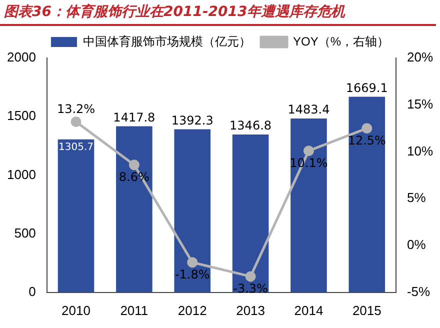  Describe the element at coordinates (418, 291) in the screenshot. I see `y2-tick-label: -5%` at that location.